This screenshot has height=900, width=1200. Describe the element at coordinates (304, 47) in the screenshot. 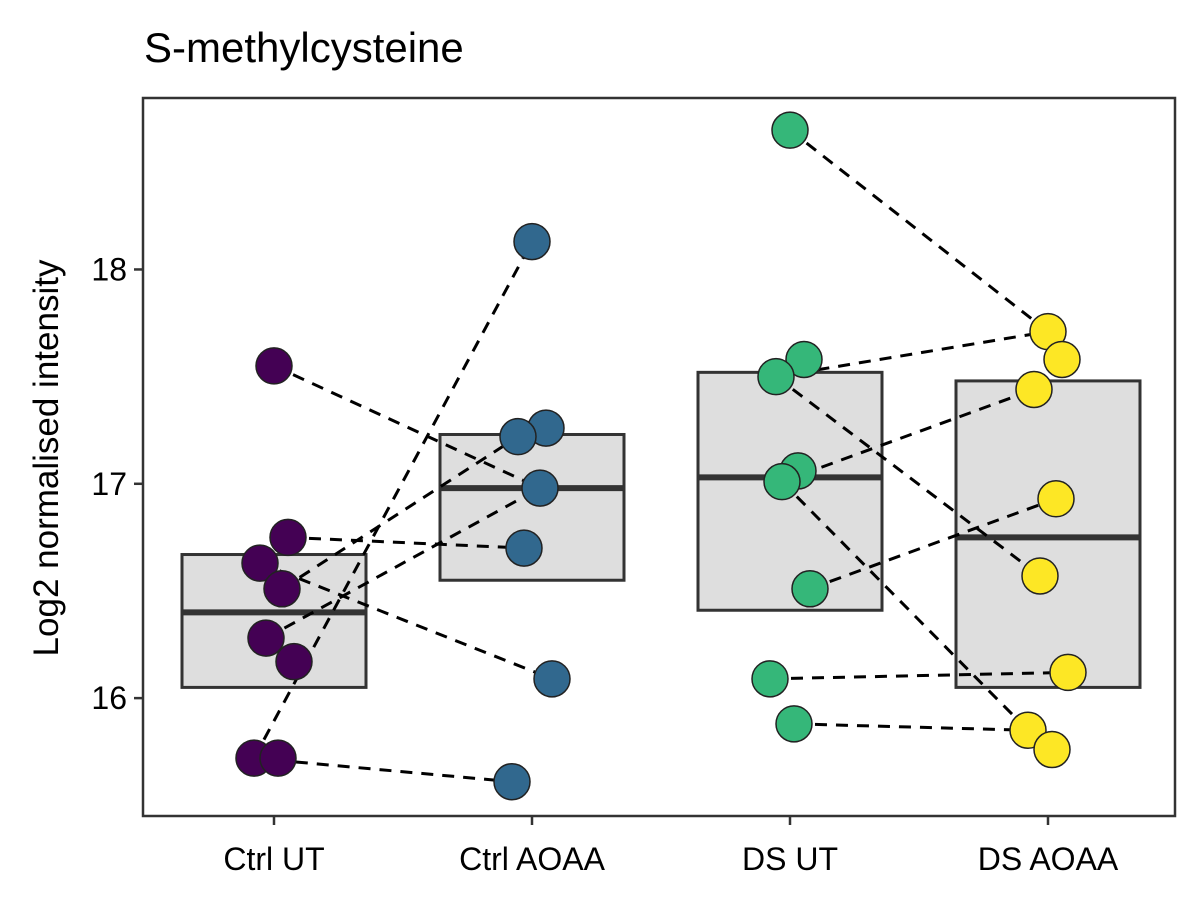

I see `chart-title: S-methylcysteine` at that location.